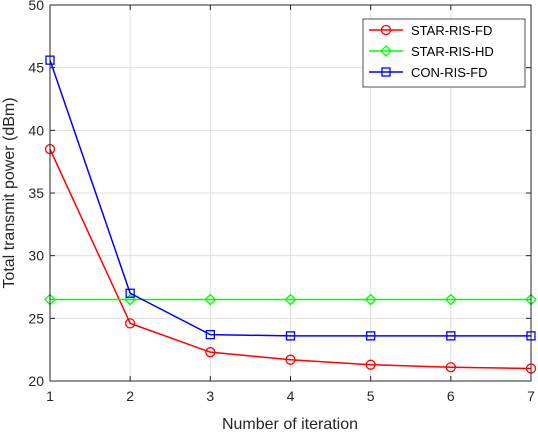  I want to click on x-tick-label: 2, so click(130, 396).